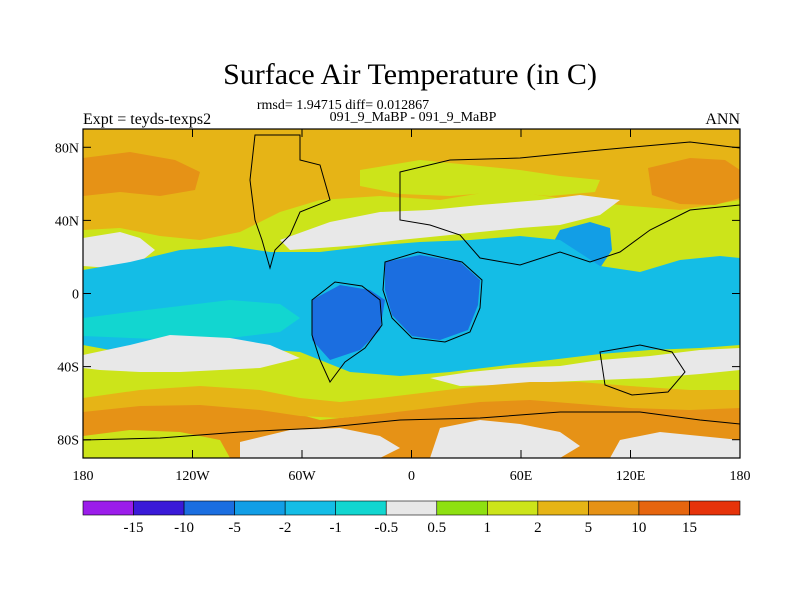 Image resolution: width=800 pixels, height=600 pixels. I want to click on colorbar-label: -10, so click(184, 528).